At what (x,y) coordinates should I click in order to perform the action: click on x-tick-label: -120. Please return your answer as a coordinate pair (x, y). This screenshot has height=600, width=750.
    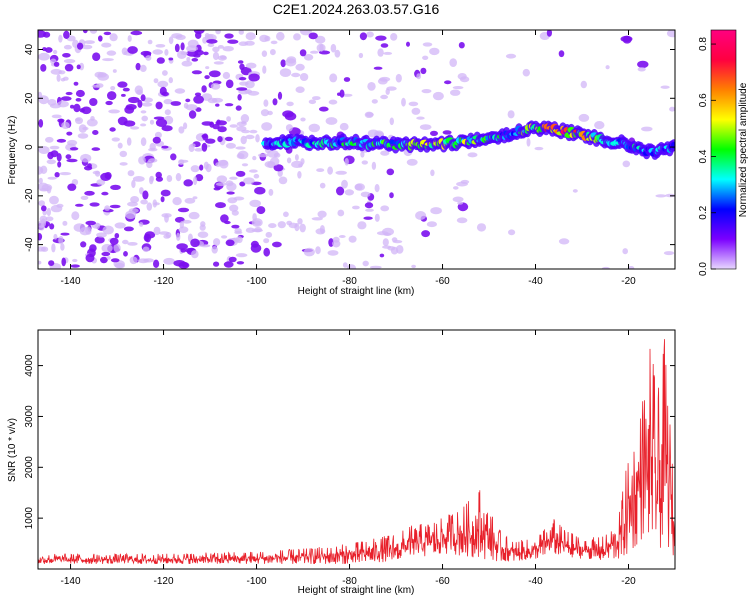
    Looking at the image, I should click on (164, 581).